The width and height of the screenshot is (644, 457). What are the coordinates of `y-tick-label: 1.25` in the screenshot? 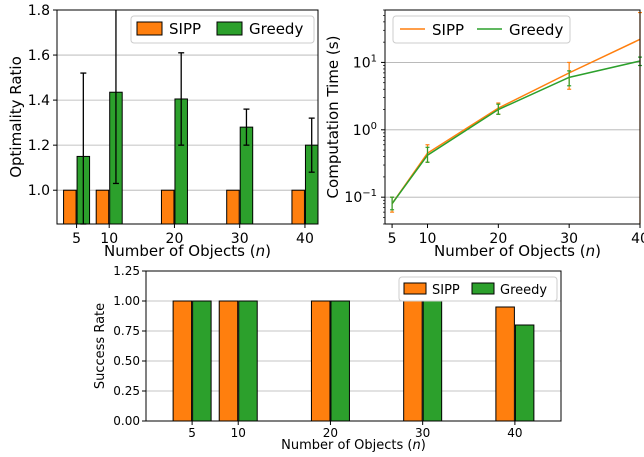 It's located at (126, 271).